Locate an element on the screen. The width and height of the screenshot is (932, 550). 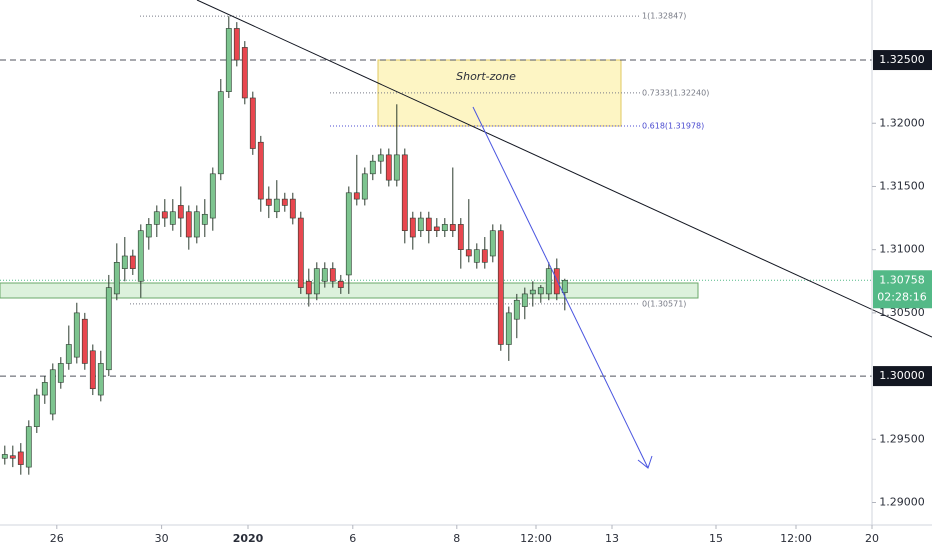
x-tick-label: 15 is located at coordinates (716, 538).